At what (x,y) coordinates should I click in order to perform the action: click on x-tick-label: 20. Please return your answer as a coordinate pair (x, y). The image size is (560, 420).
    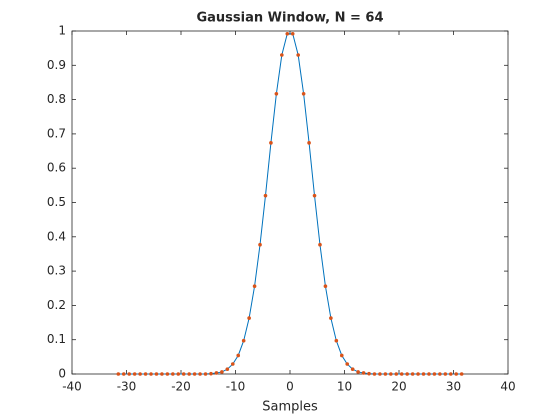
    Looking at the image, I should click on (398, 387).